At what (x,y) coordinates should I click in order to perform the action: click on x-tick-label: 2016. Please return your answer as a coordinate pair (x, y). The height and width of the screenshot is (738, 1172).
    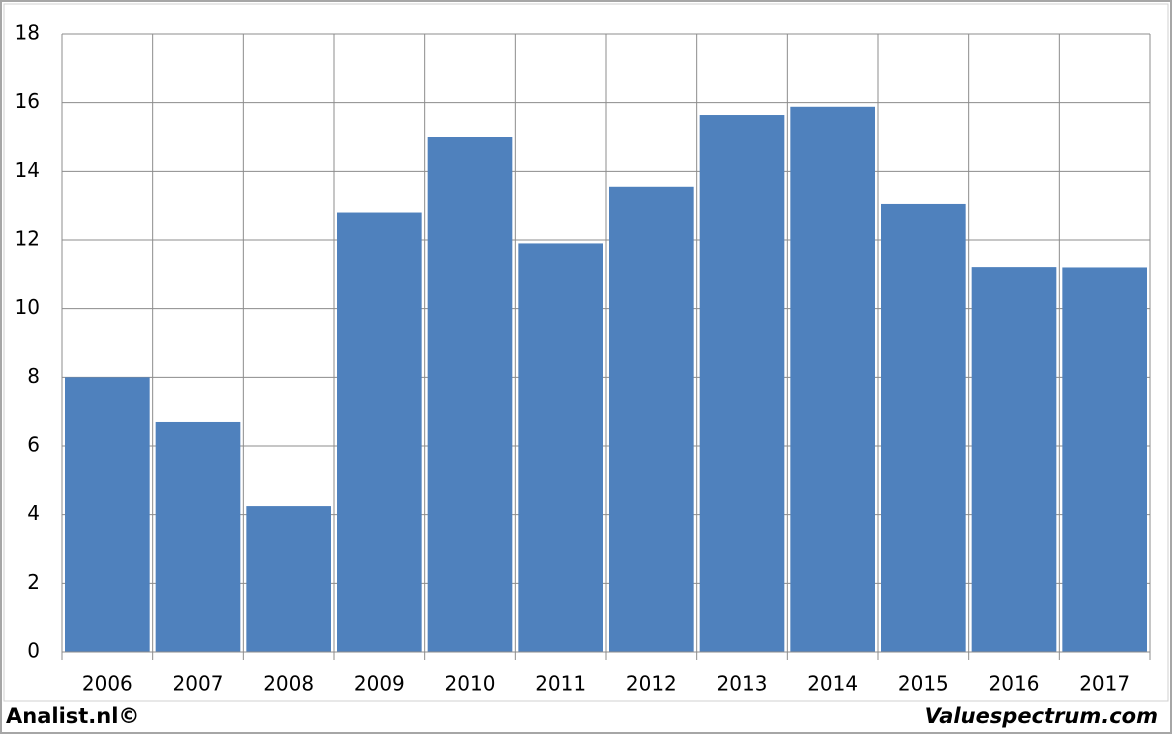
    Looking at the image, I should click on (1014, 684).